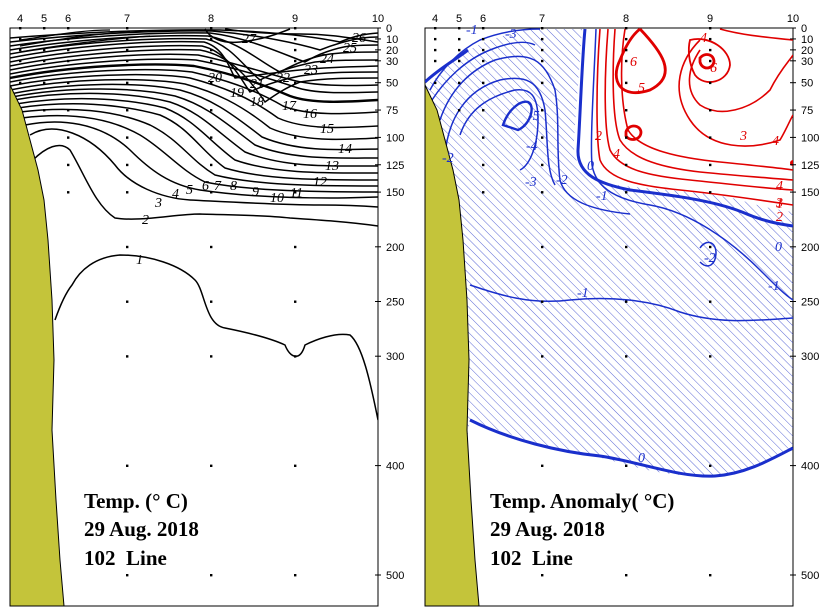 Image resolution: width=826 pixels, height=612 pixels. What do you see at coordinates (233, 186) in the screenshot?
I see `label-8: 8` at bounding box center [233, 186].